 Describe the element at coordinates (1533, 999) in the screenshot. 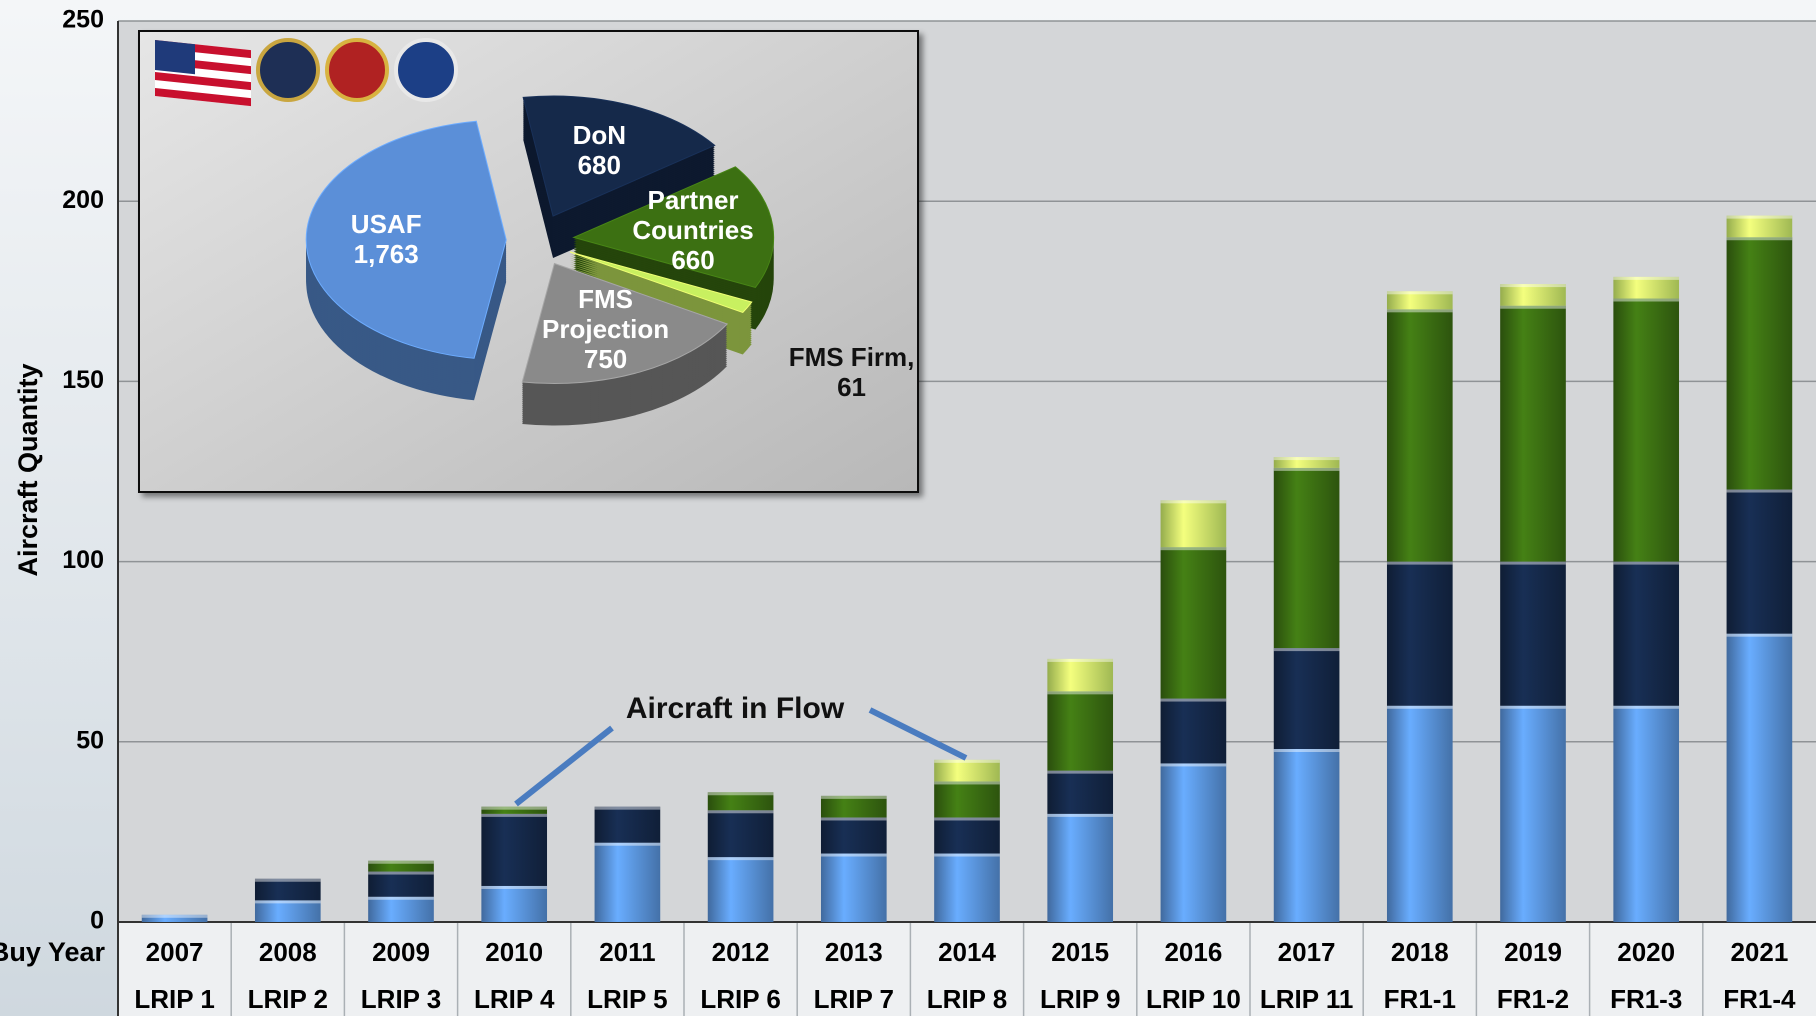

I see `lot-label: FR1-2` at that location.